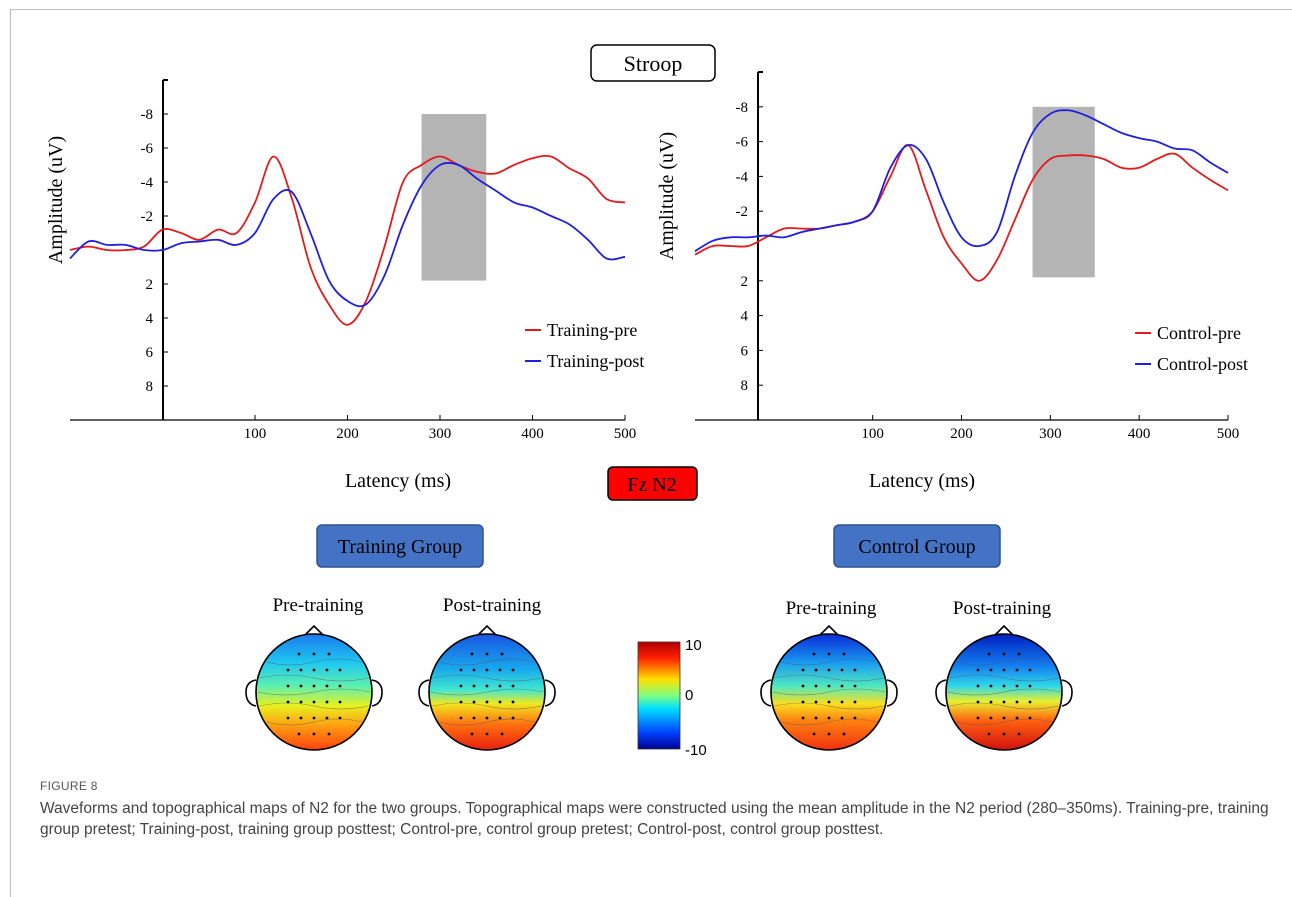 The image size is (1292, 897). I want to click on control-group-label: Control Group, so click(916, 547).